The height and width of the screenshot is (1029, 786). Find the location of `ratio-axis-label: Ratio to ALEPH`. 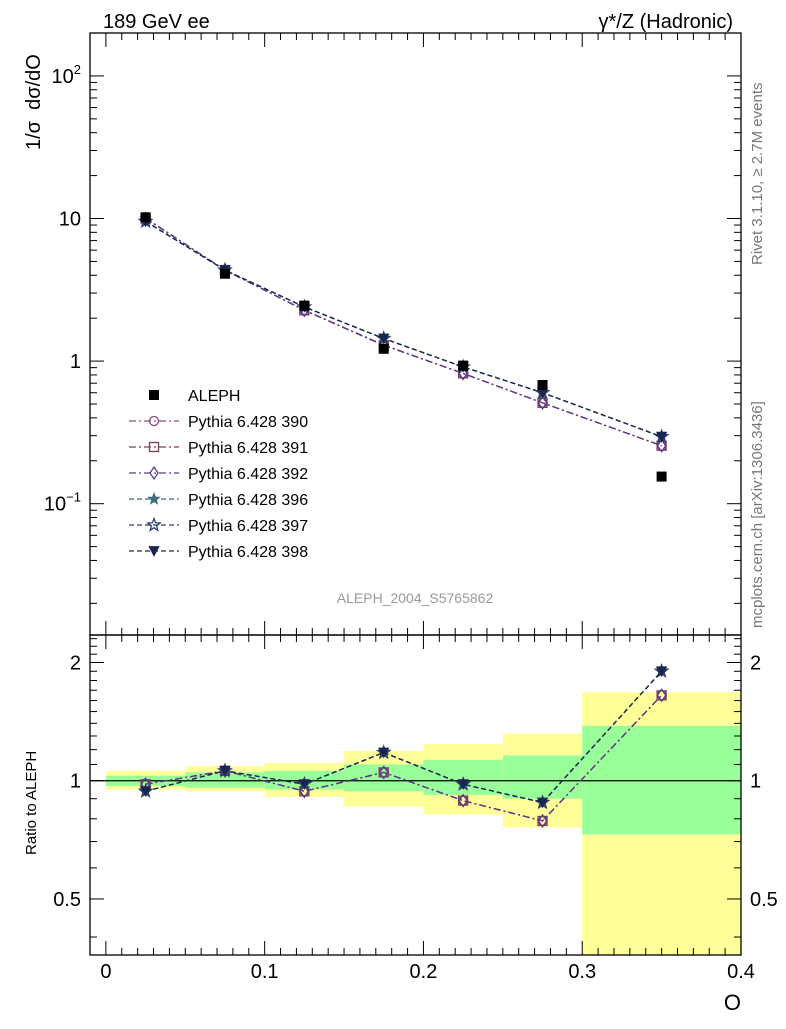

ratio-axis-label: Ratio to ALEPH is located at coordinates (31, 803).